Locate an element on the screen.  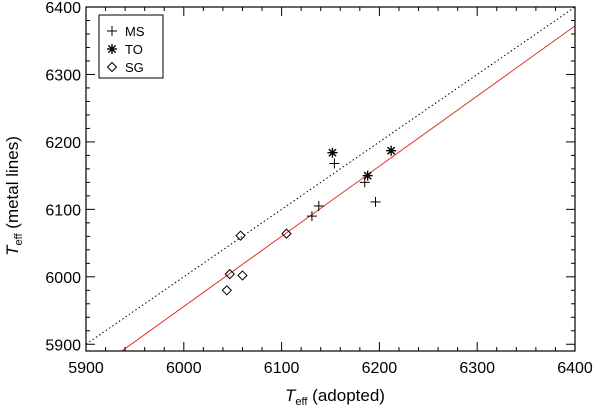
data-points is located at coordinates (309, 220).